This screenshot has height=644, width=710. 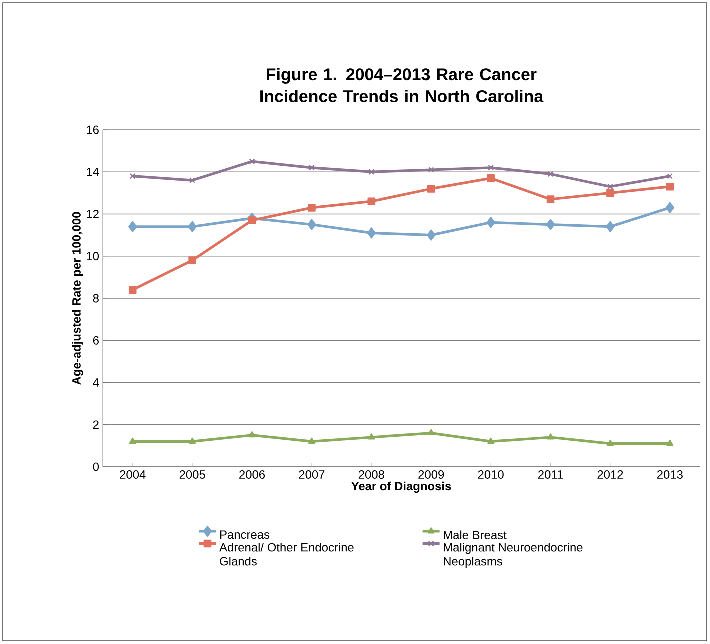 What do you see at coordinates (611, 474) in the screenshot?
I see `x-tick-label: 2012` at bounding box center [611, 474].